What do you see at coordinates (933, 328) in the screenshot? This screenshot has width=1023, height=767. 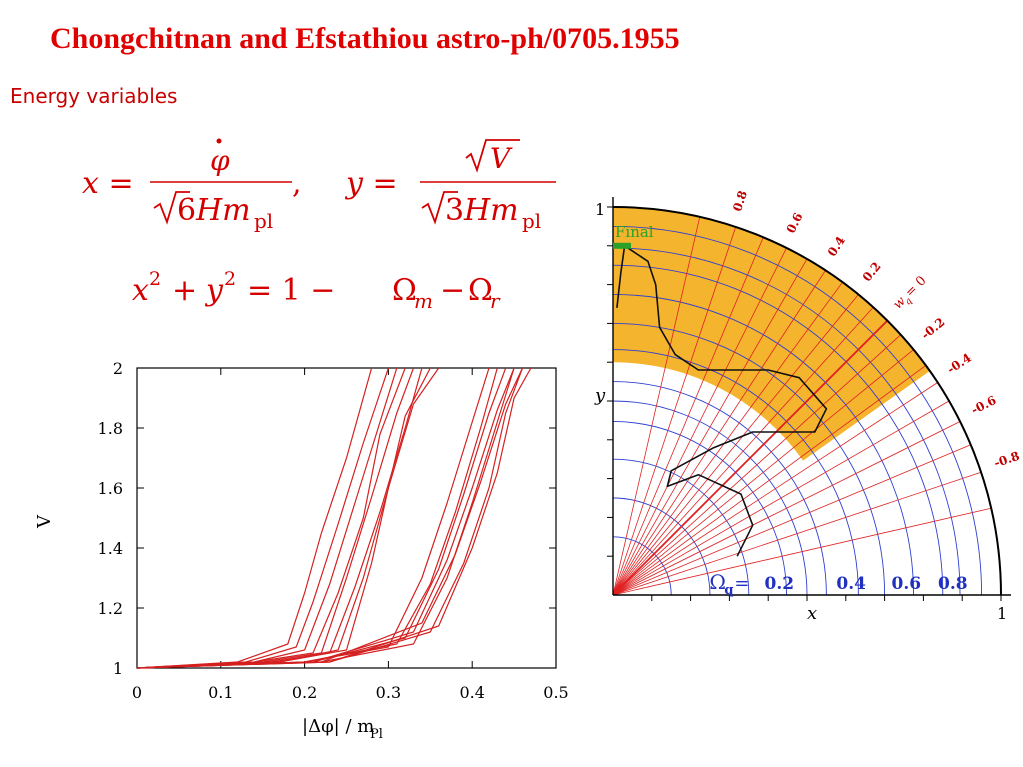 I see `wq-label: -0.2` at bounding box center [933, 328].